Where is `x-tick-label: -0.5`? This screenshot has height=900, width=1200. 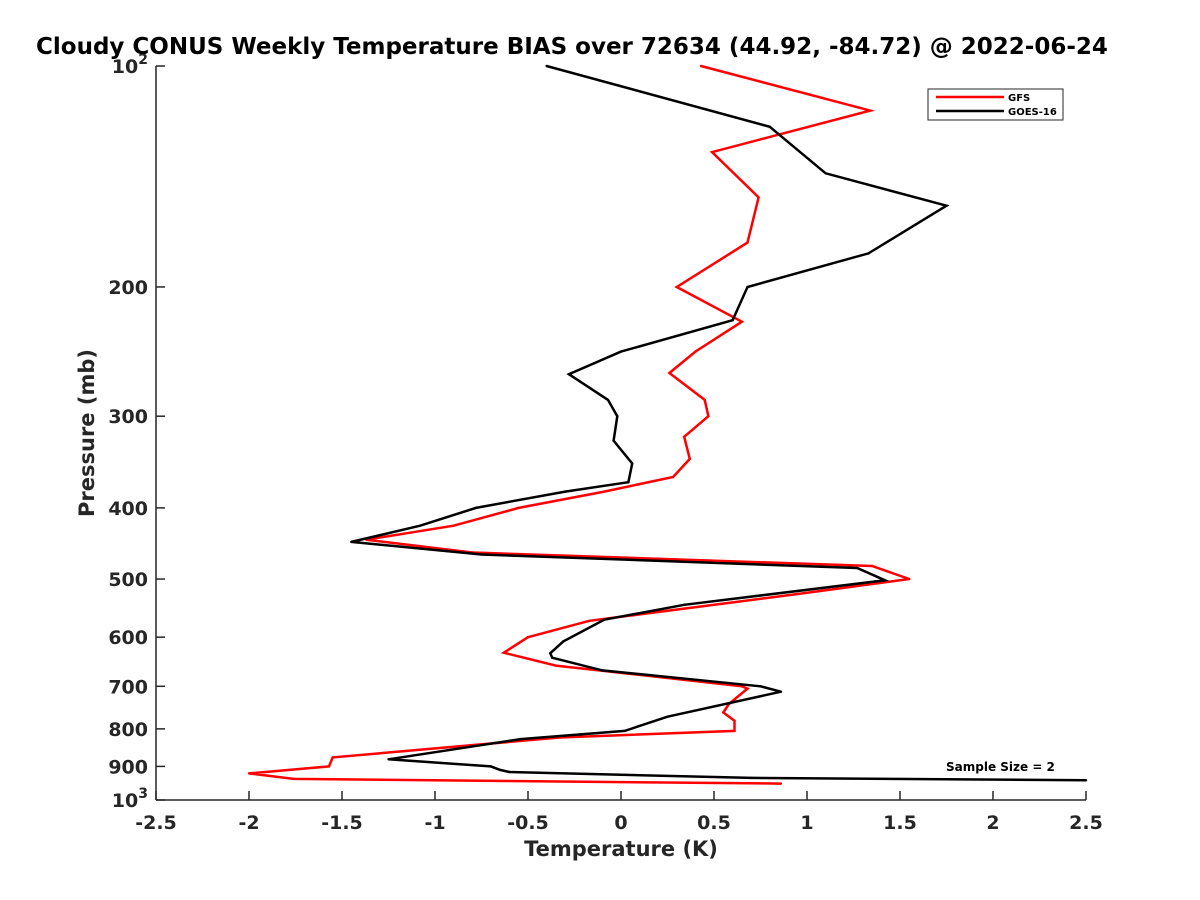
x-tick-label: -0.5 is located at coordinates (528, 823).